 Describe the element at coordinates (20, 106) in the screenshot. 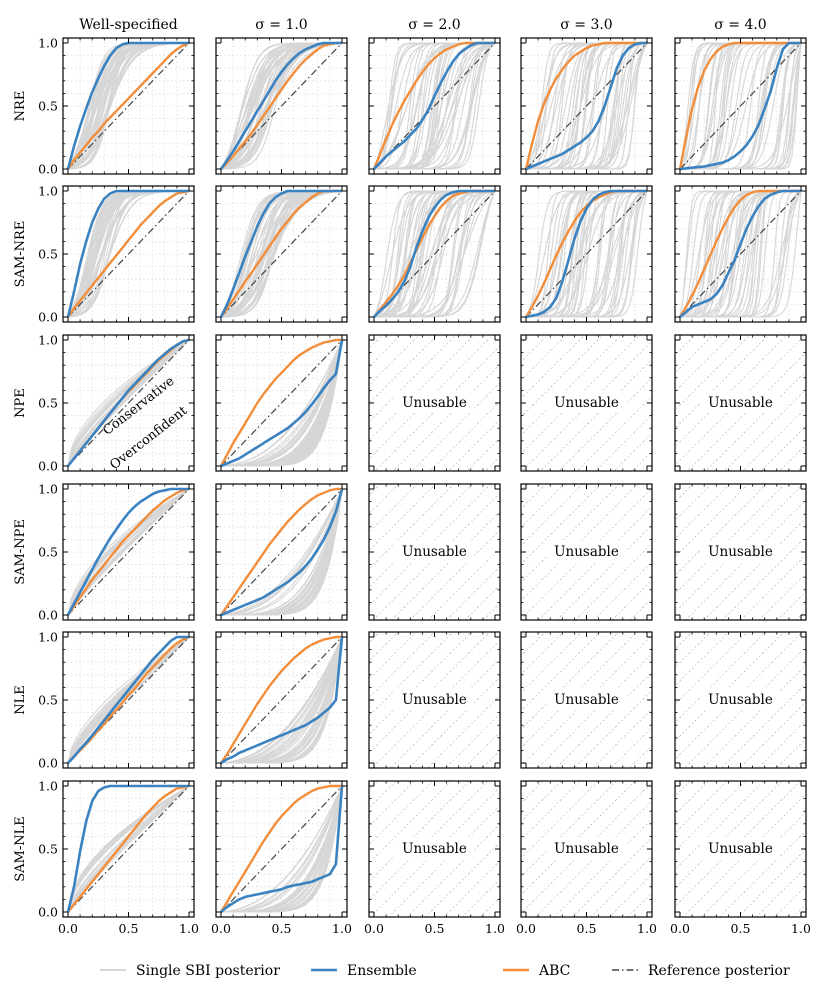

I see `row-label: NRE` at that location.